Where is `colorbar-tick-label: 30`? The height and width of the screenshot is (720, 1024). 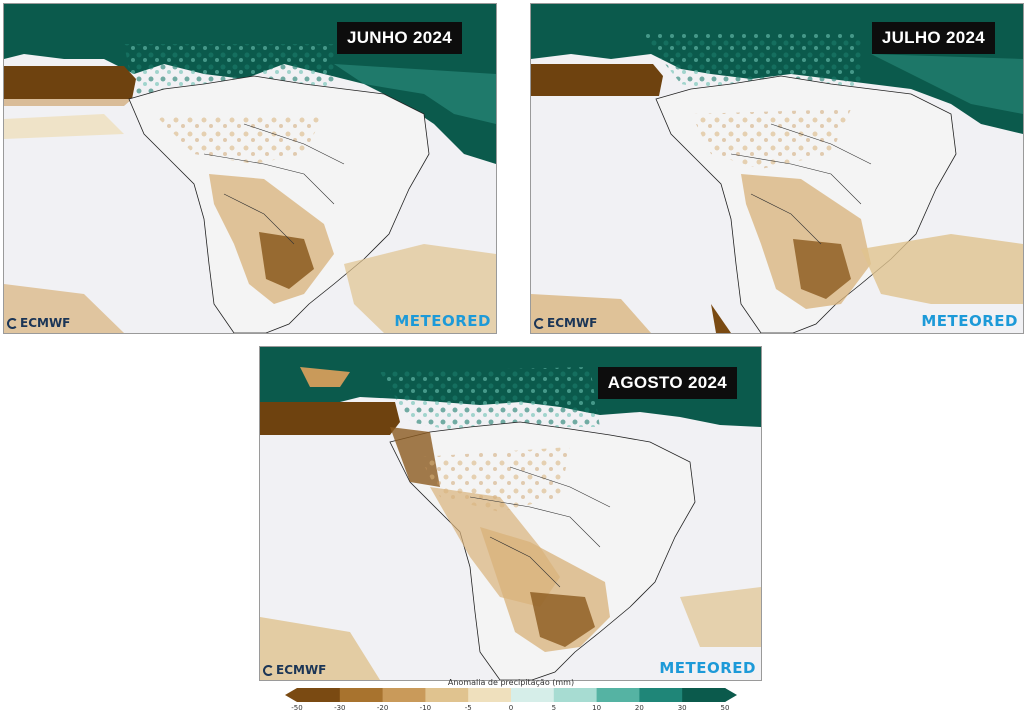
colorbar-tick-label: 30 is located at coordinates (682, 708).